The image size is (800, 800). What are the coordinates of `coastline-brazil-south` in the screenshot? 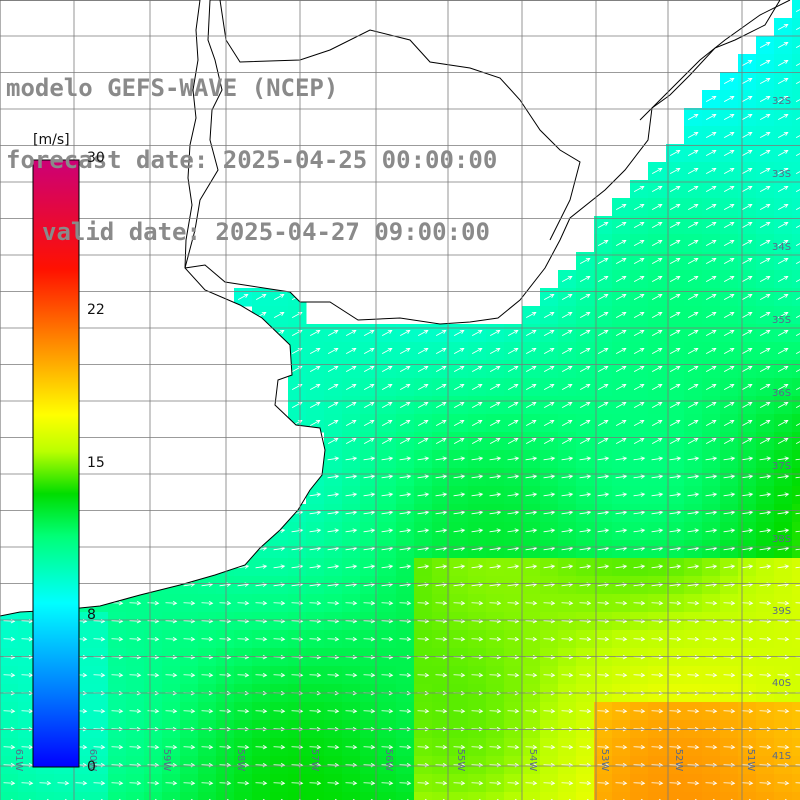 It's located at (715, 60).